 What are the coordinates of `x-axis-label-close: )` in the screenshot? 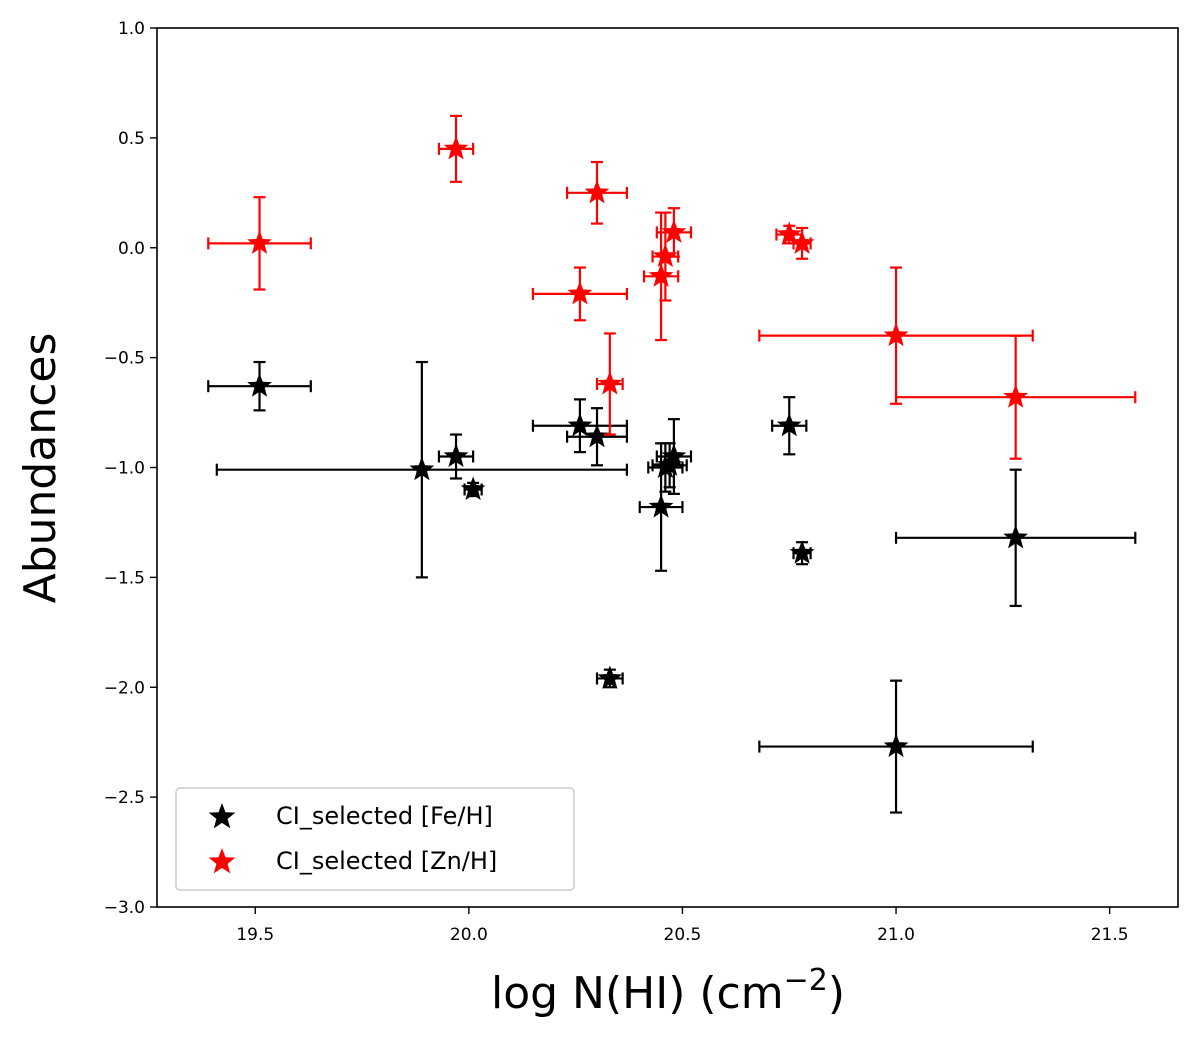 It's located at (836, 993).